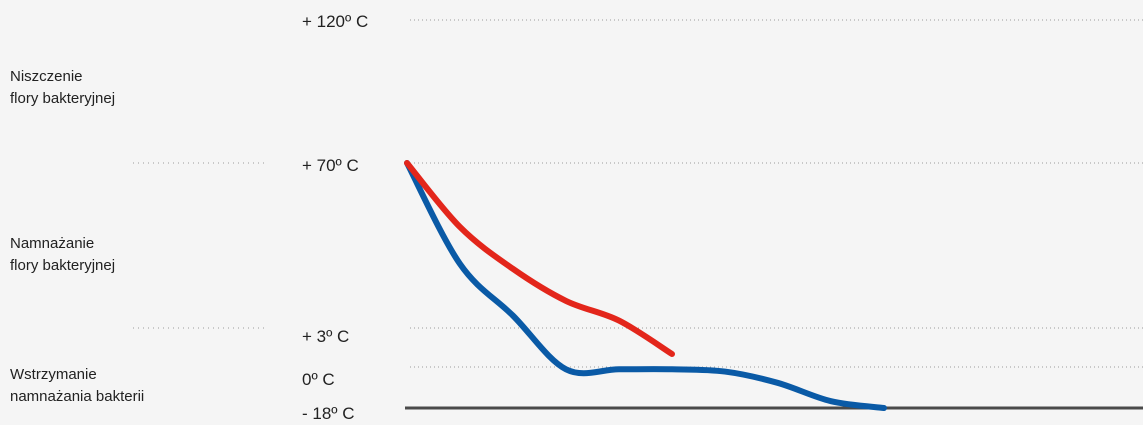  I want to click on y-tick-label: - 18º C, so click(328, 413).